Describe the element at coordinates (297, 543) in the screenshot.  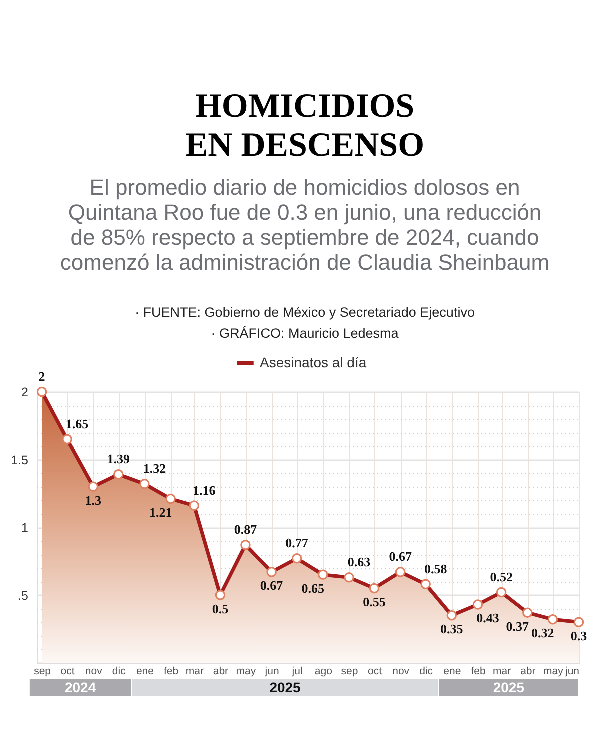
I see `data-label: 0.77` at that location.